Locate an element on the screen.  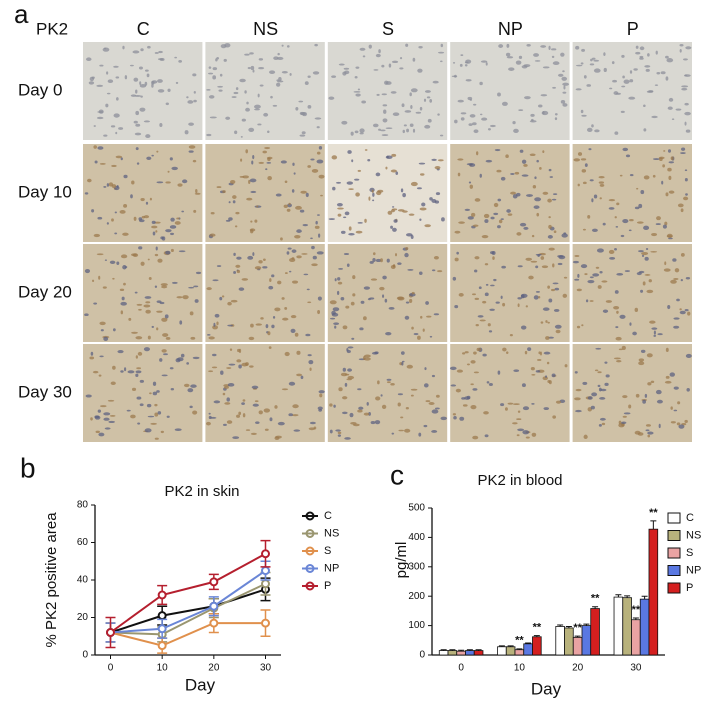
error-bar is located at coordinates (653, 525).